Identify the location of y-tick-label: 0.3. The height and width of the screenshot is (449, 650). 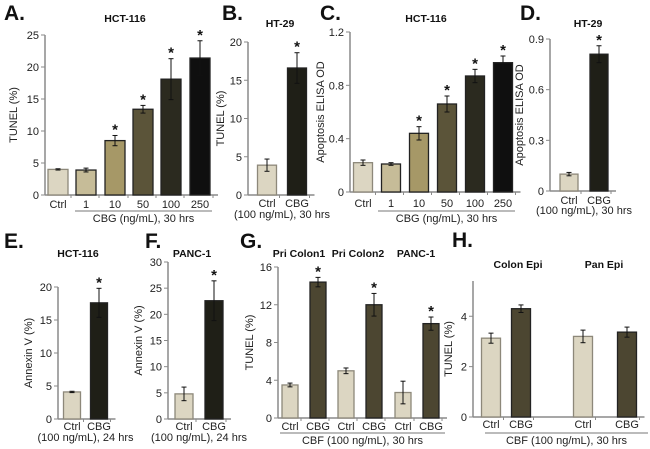
(536, 141).